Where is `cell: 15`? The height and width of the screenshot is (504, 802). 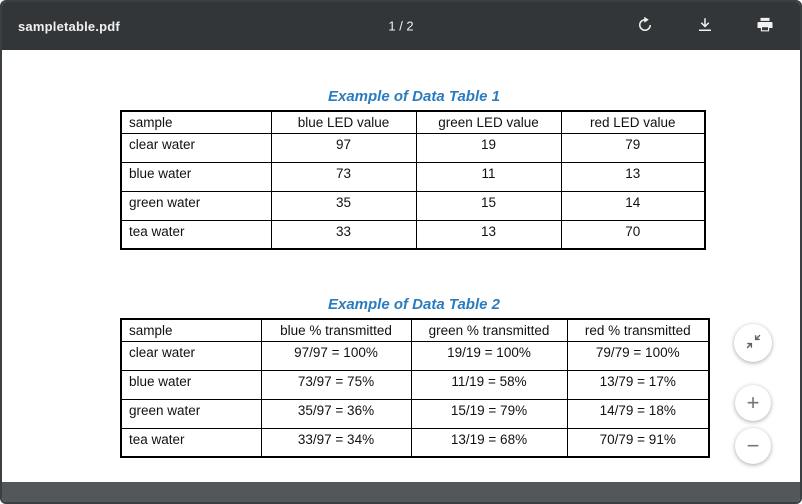 cell: 15 is located at coordinates (488, 205).